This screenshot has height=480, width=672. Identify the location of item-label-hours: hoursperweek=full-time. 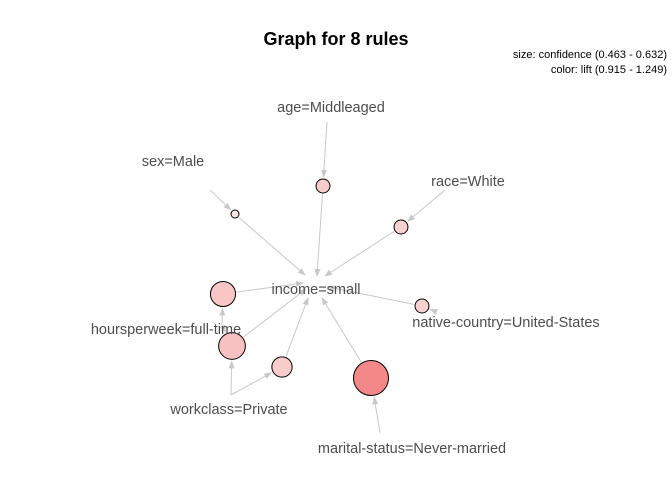
(166, 330).